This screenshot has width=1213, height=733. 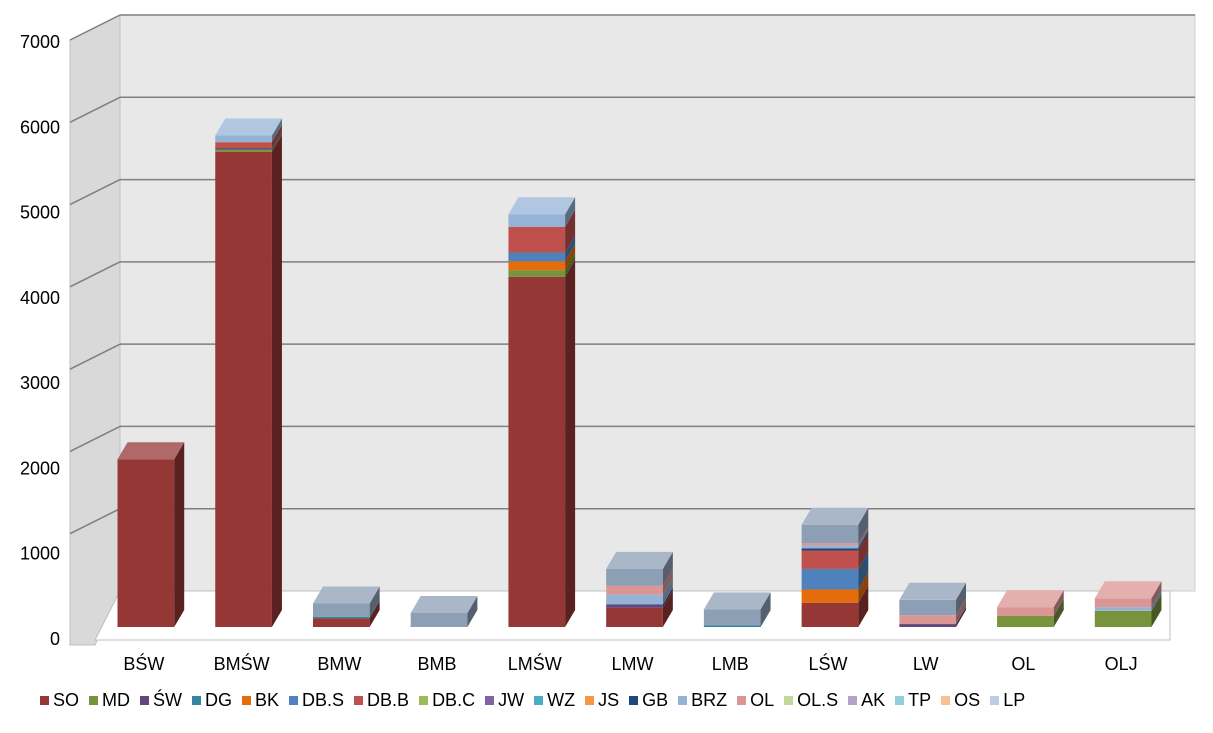 What do you see at coordinates (511, 700) in the screenshot?
I see `legend-label: JW` at bounding box center [511, 700].